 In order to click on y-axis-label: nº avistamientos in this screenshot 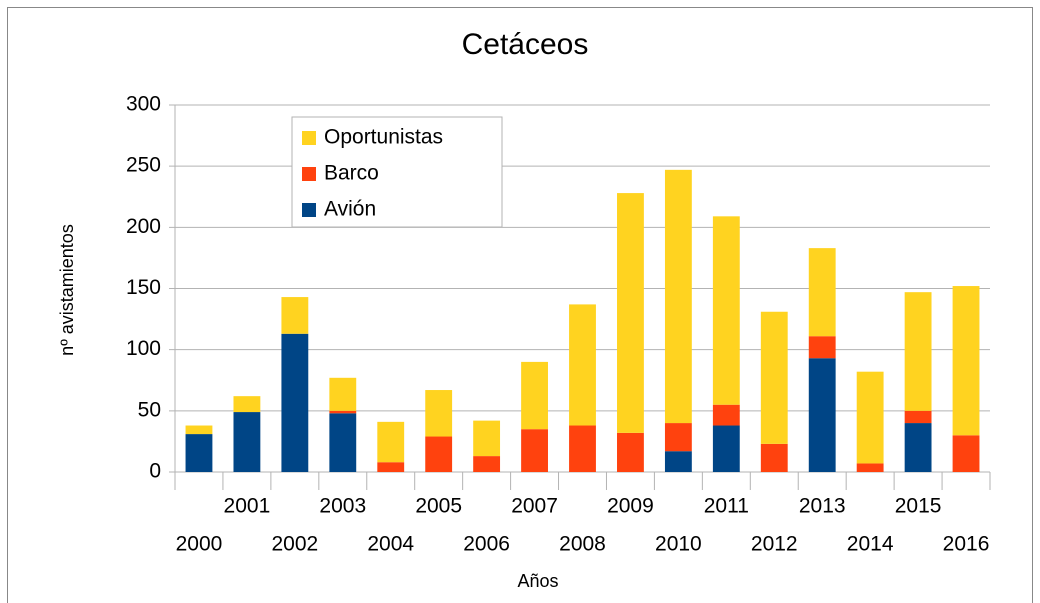, I will do `click(67, 290)`.